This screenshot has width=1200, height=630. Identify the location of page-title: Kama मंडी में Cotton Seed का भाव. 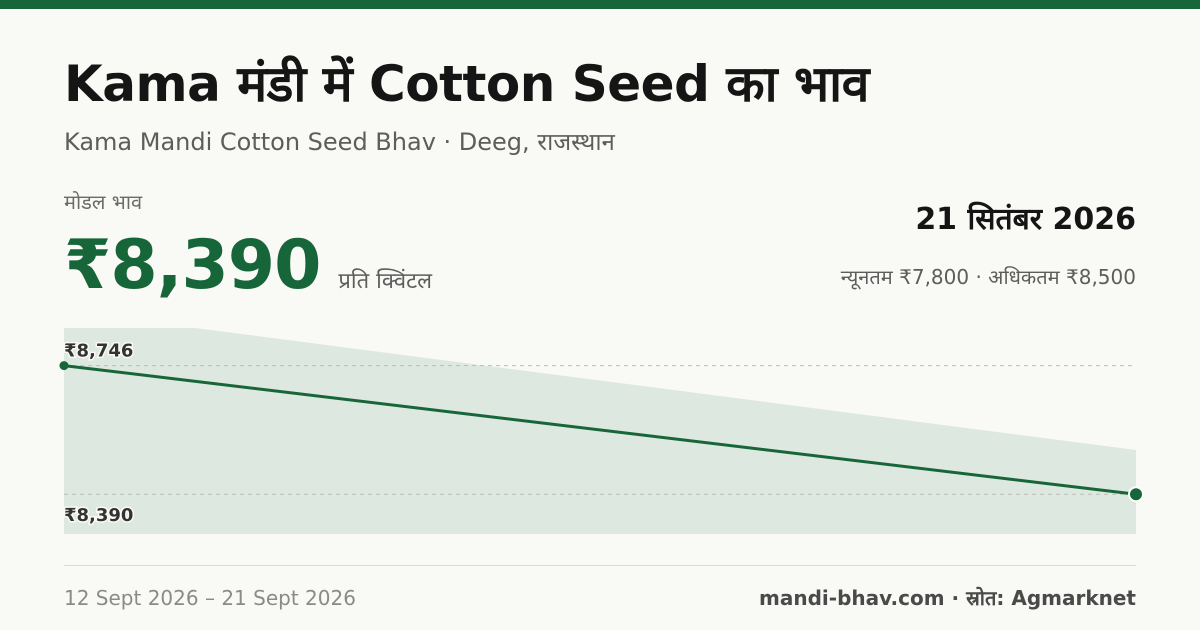
(466, 84).